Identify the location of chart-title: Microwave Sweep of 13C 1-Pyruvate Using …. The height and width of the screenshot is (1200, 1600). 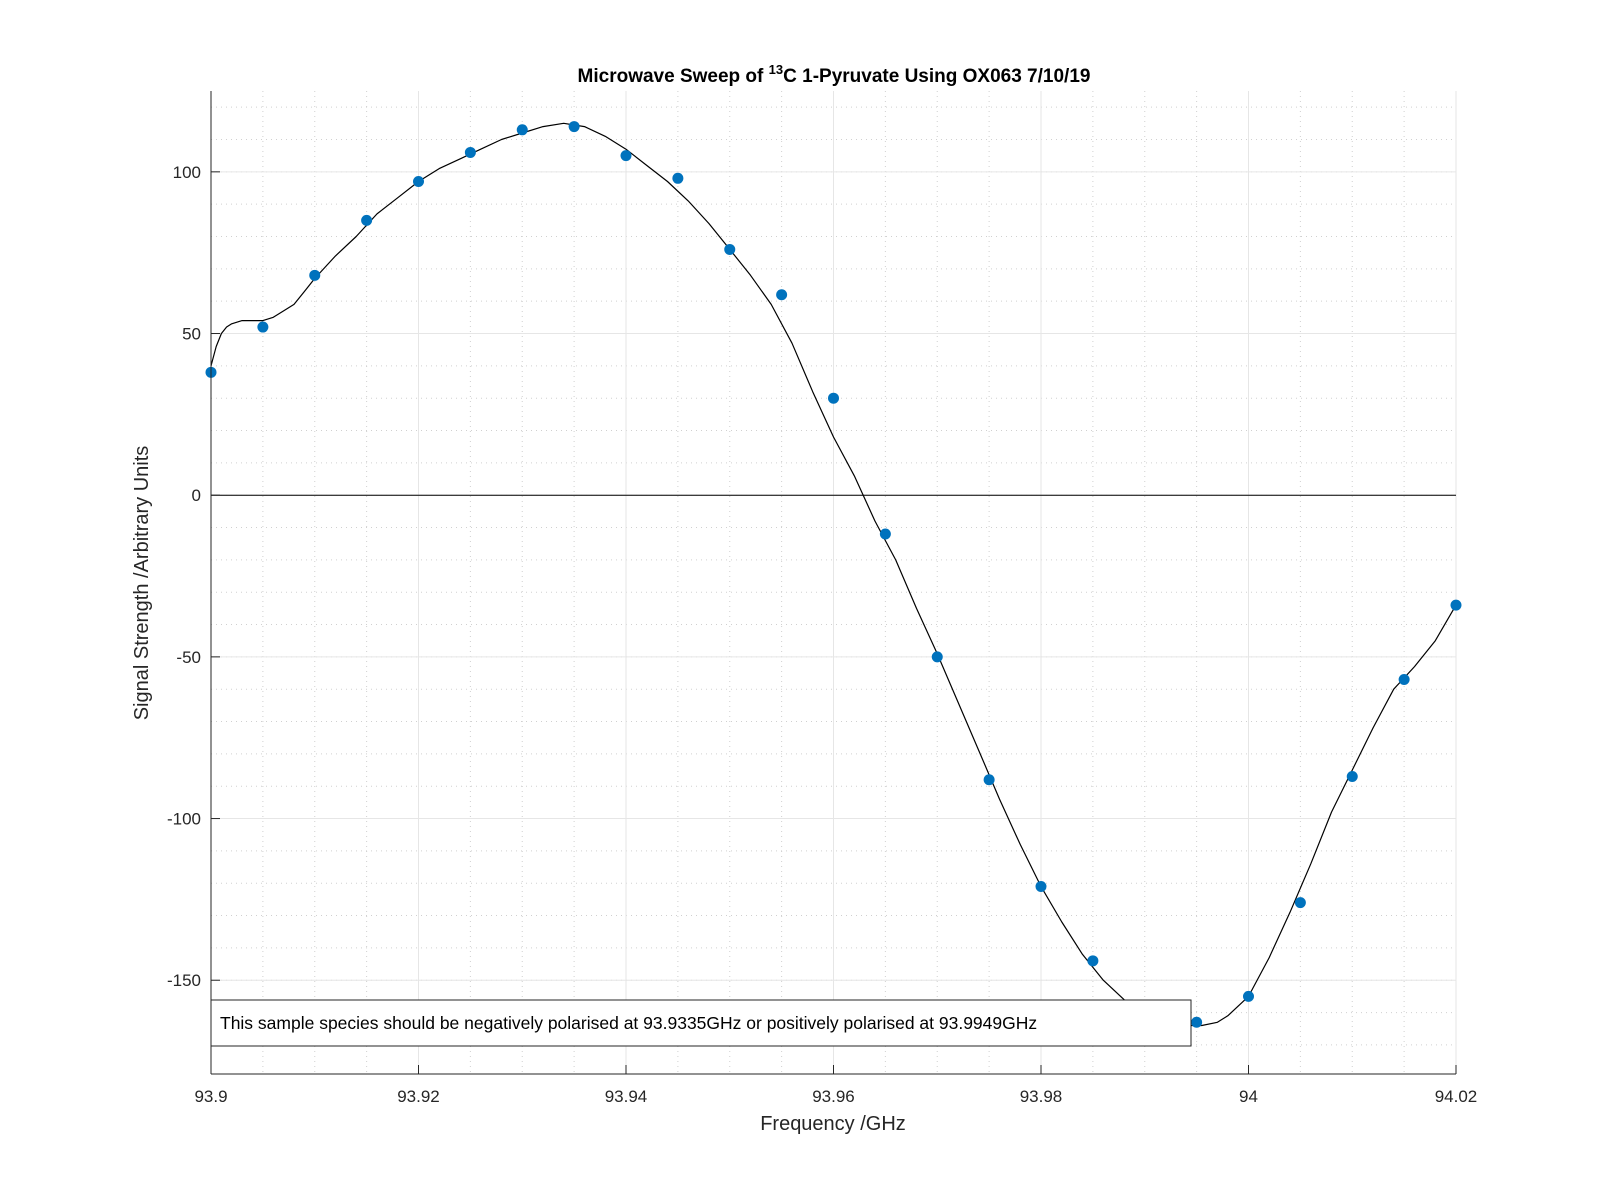
(834, 74).